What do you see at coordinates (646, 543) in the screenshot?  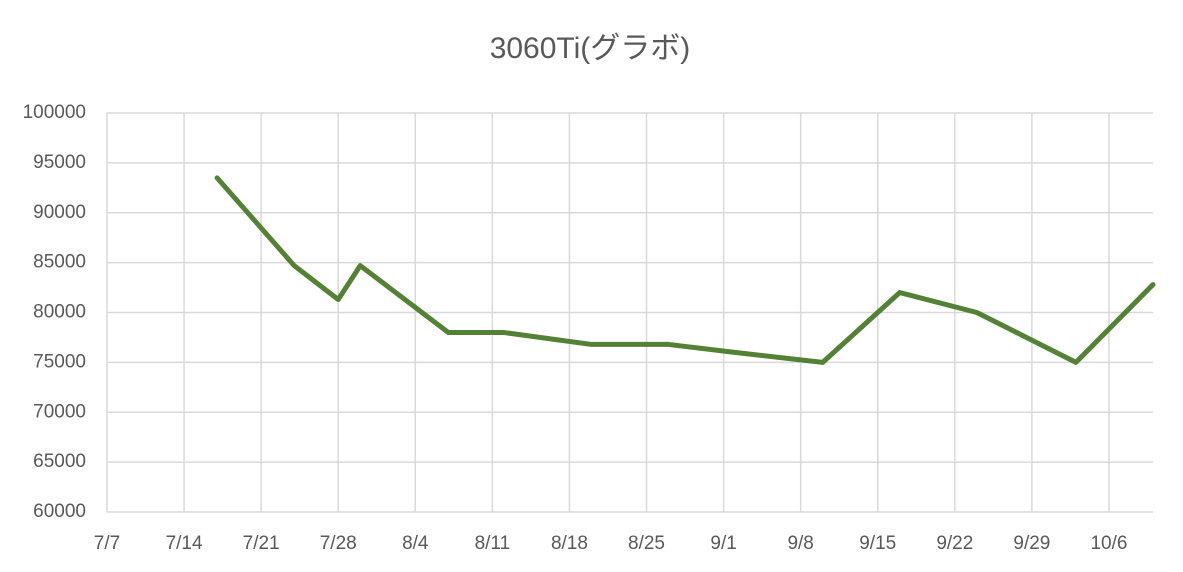 I see `x-tick-label: 8/25` at bounding box center [646, 543].